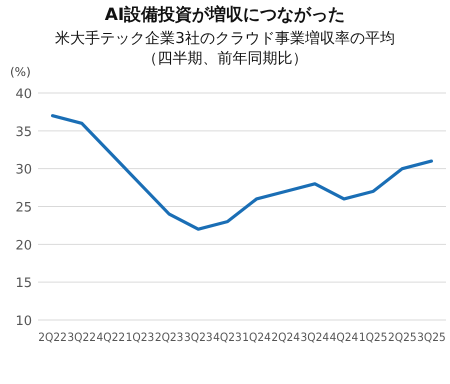 The width and height of the screenshot is (450, 384). What do you see at coordinates (199, 337) in the screenshot?
I see `x-tick-label: 3Q23` at bounding box center [199, 337].